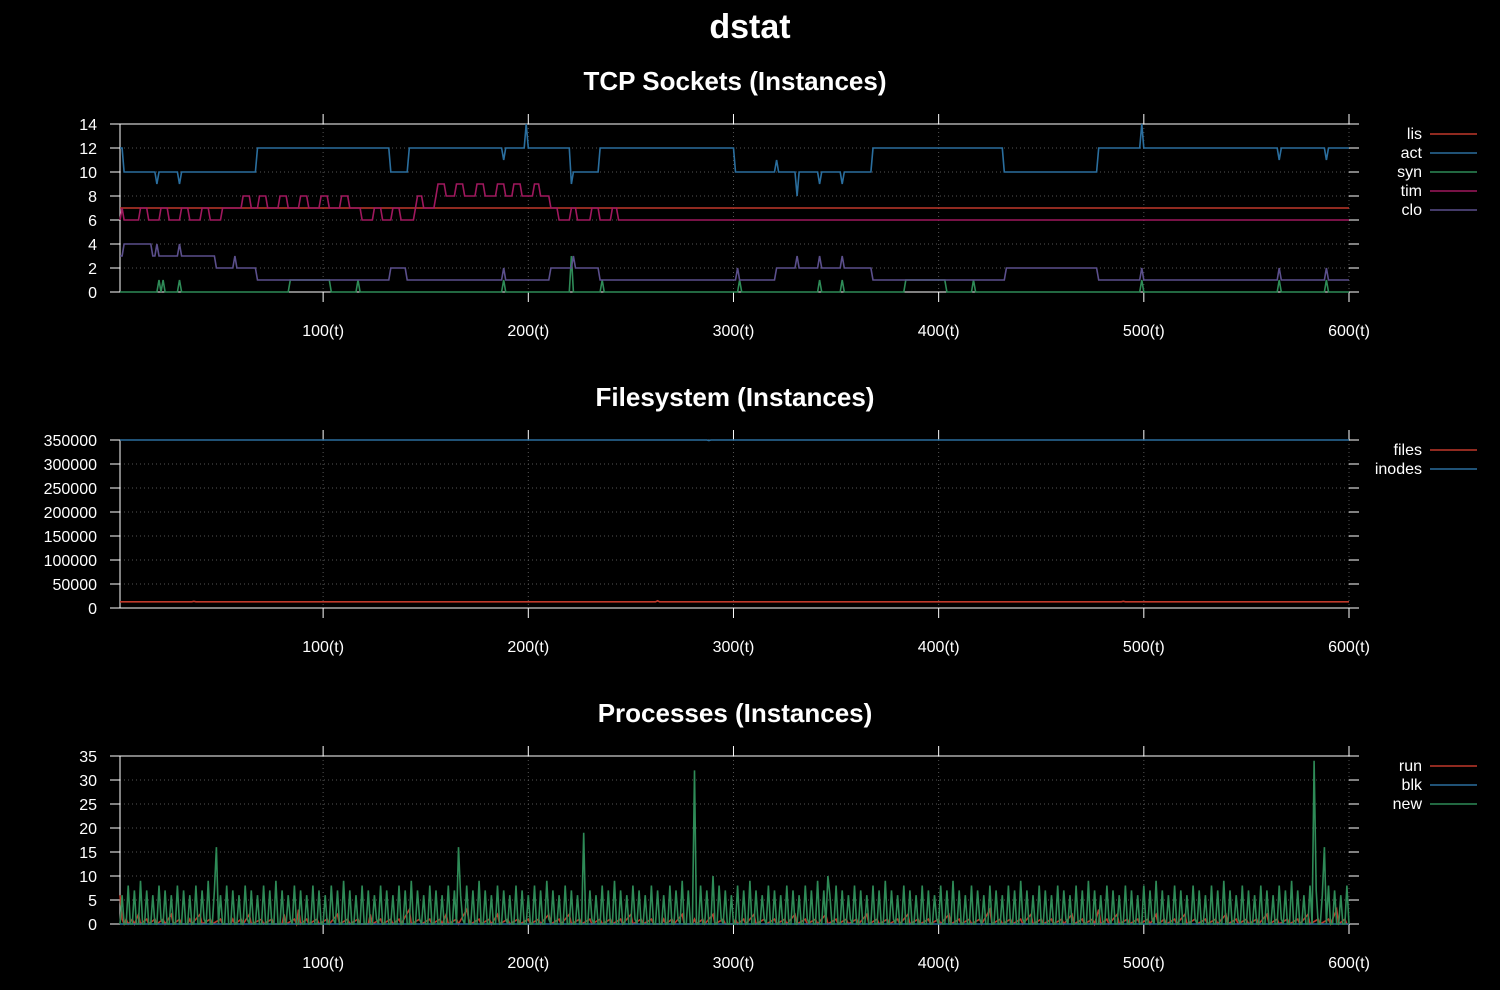 The width and height of the screenshot is (1500, 990). What do you see at coordinates (1414, 134) in the screenshot?
I see `legend-label-lis: lis` at bounding box center [1414, 134].